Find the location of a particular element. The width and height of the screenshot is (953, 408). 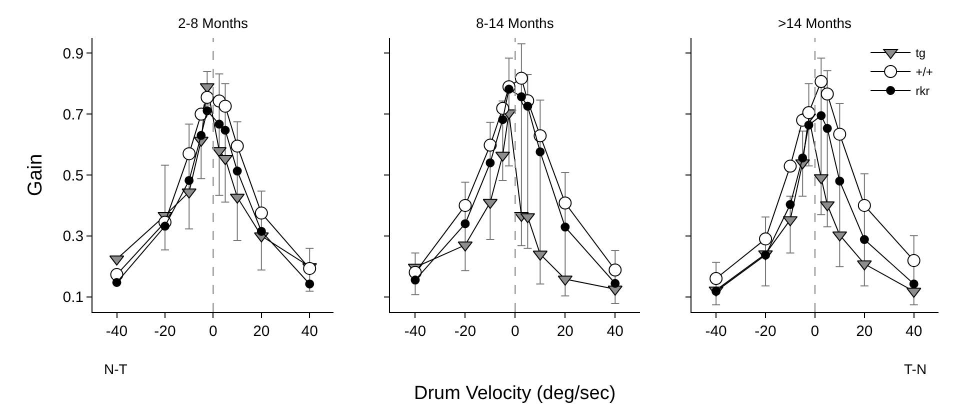

chart-title: 2-8 Months is located at coordinates (213, 23).